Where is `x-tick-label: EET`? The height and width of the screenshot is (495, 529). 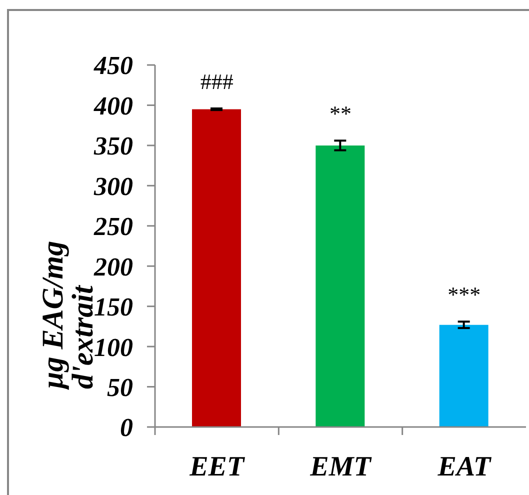 x-tick-label: EET is located at coordinates (217, 467).